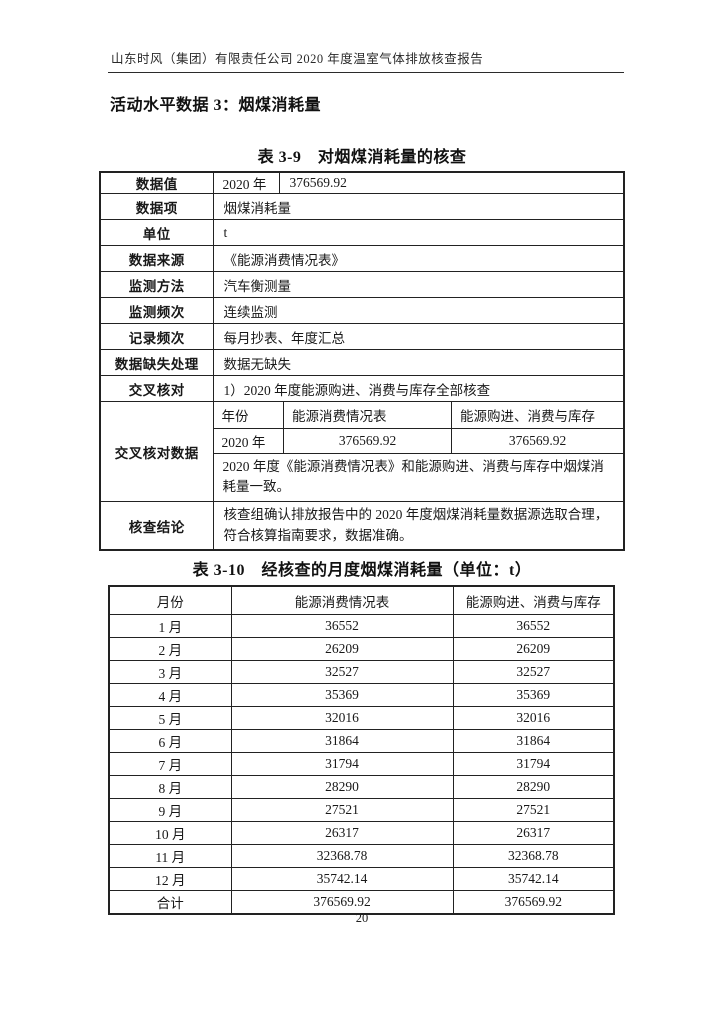 The image size is (724, 1024). Describe the element at coordinates (361, 833) in the screenshot. I see `table-row-month: 10 月 26317 26317` at that location.